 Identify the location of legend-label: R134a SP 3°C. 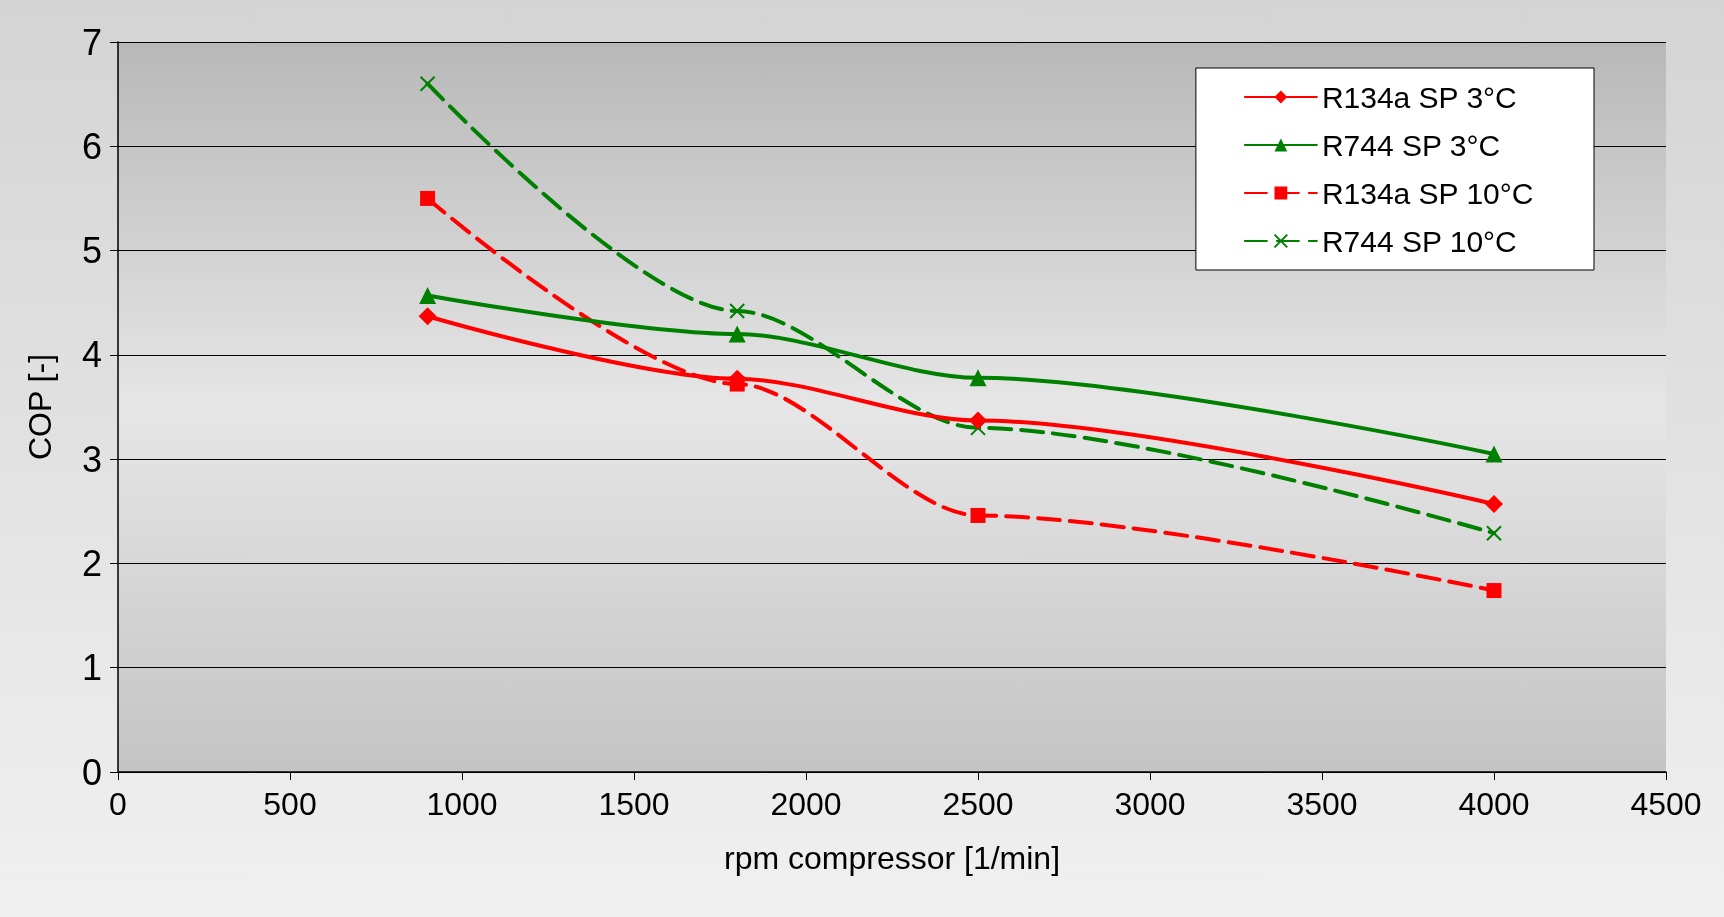
(1419, 97).